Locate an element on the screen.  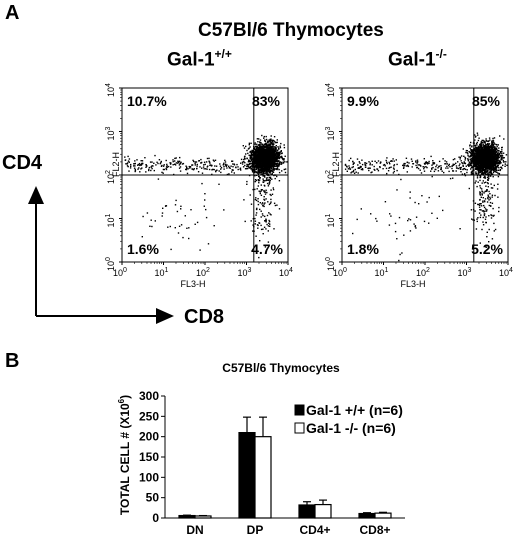
quadrant-percent-top-right: 83% is located at coordinates (266, 101).